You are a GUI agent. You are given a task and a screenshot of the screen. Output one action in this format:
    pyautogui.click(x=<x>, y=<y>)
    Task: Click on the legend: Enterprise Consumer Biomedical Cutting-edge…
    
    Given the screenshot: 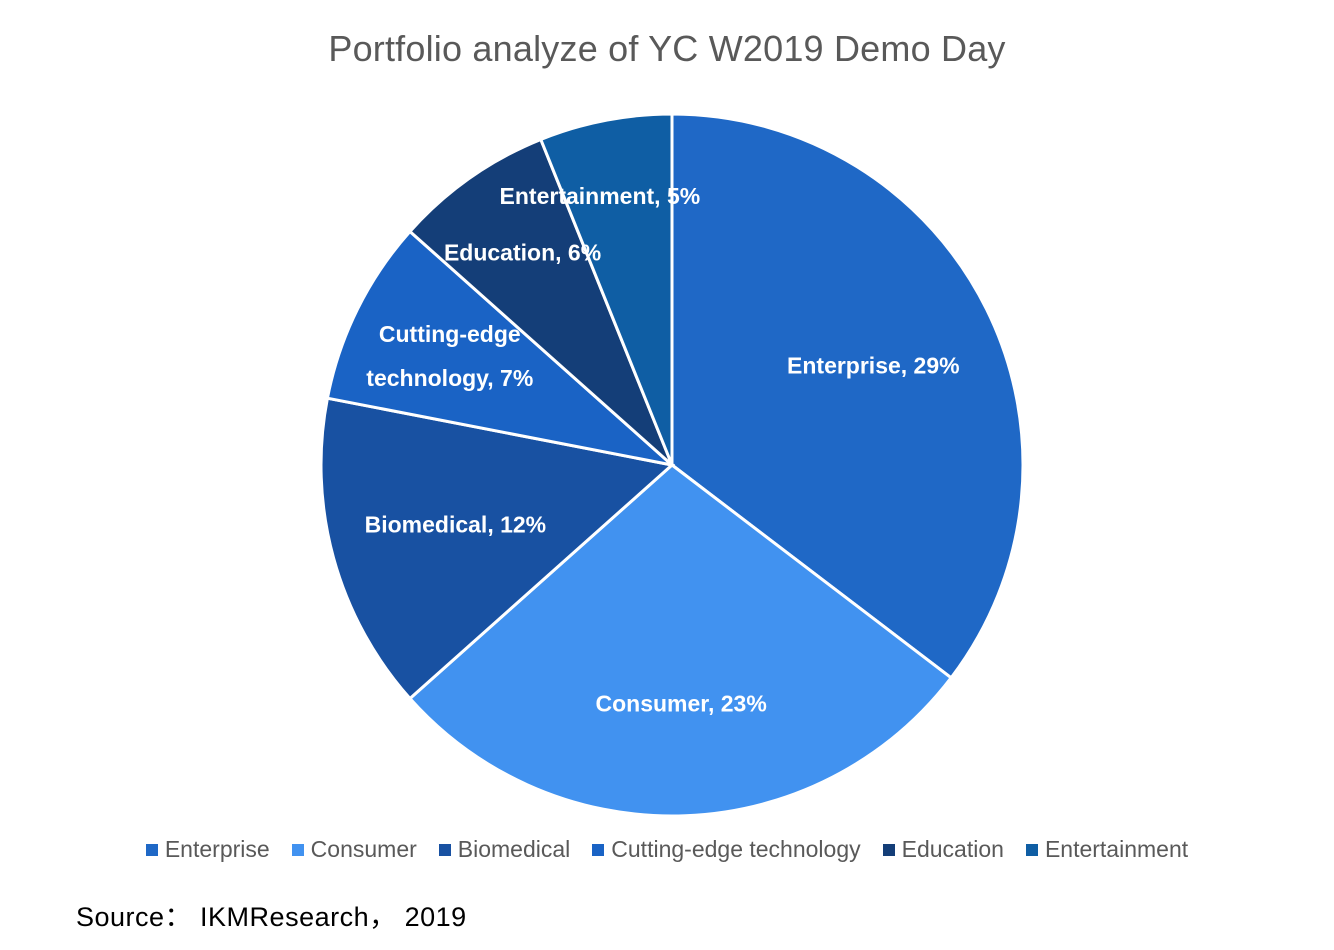 What is the action you would take?
    pyautogui.click(x=667, y=849)
    